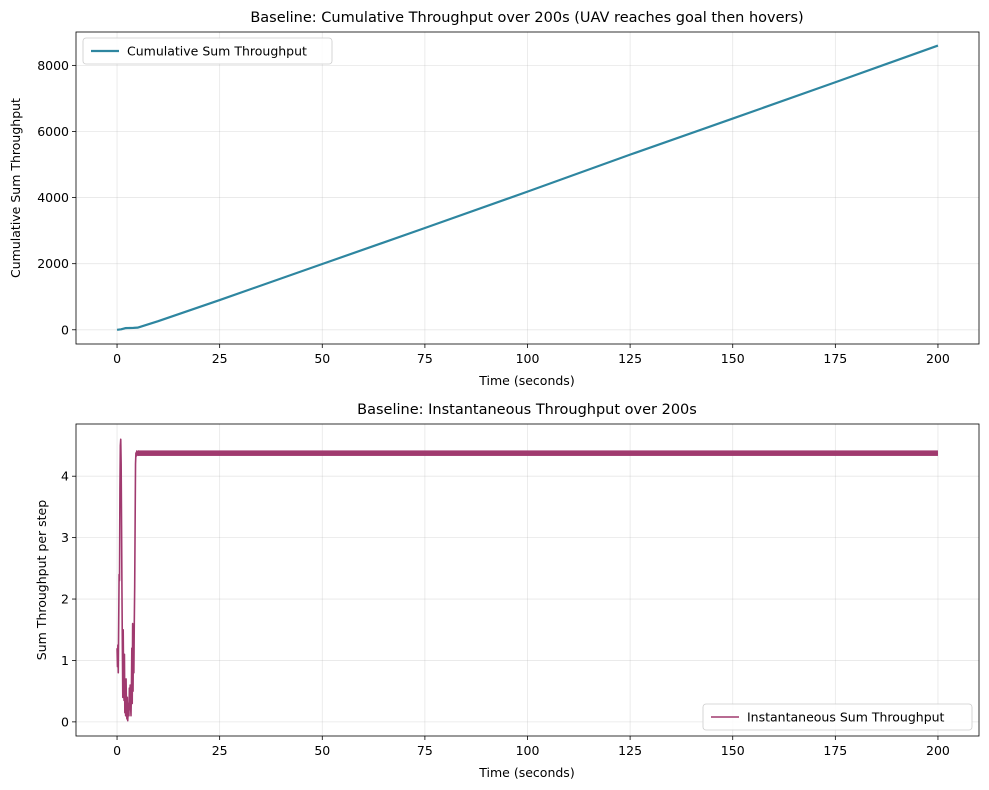 The height and width of the screenshot is (790, 989). Describe the element at coordinates (53, 263) in the screenshot. I see `y-tick-label: 2000` at that location.